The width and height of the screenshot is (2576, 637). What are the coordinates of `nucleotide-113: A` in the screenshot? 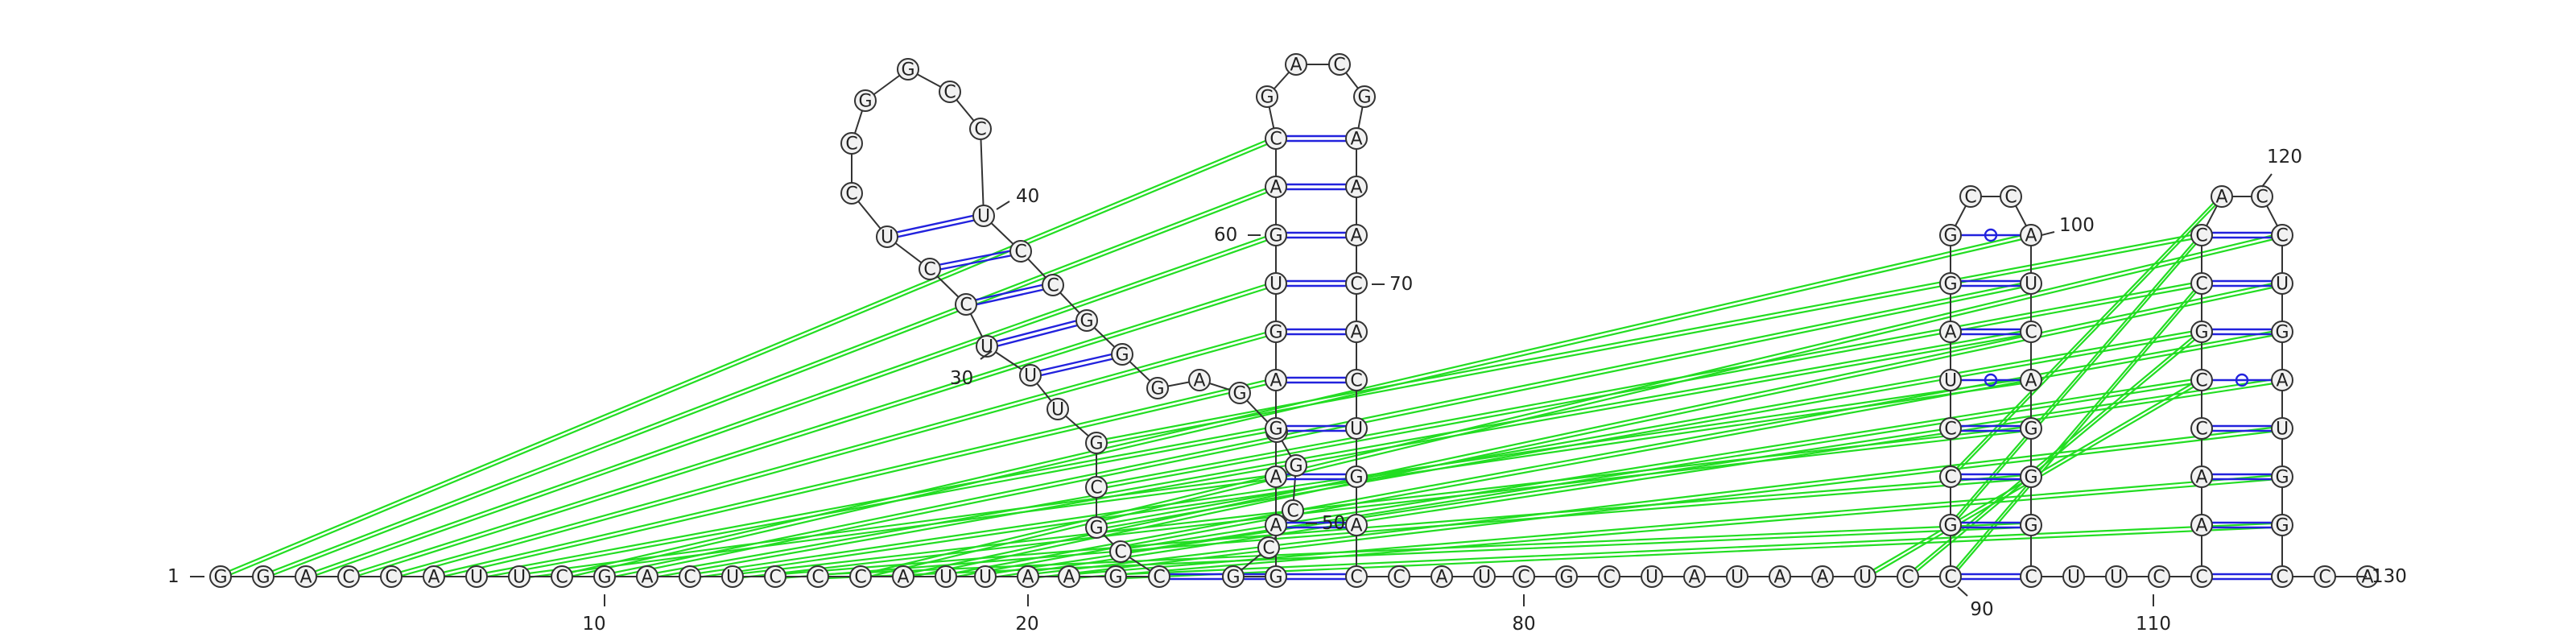 It's located at (2201, 476).